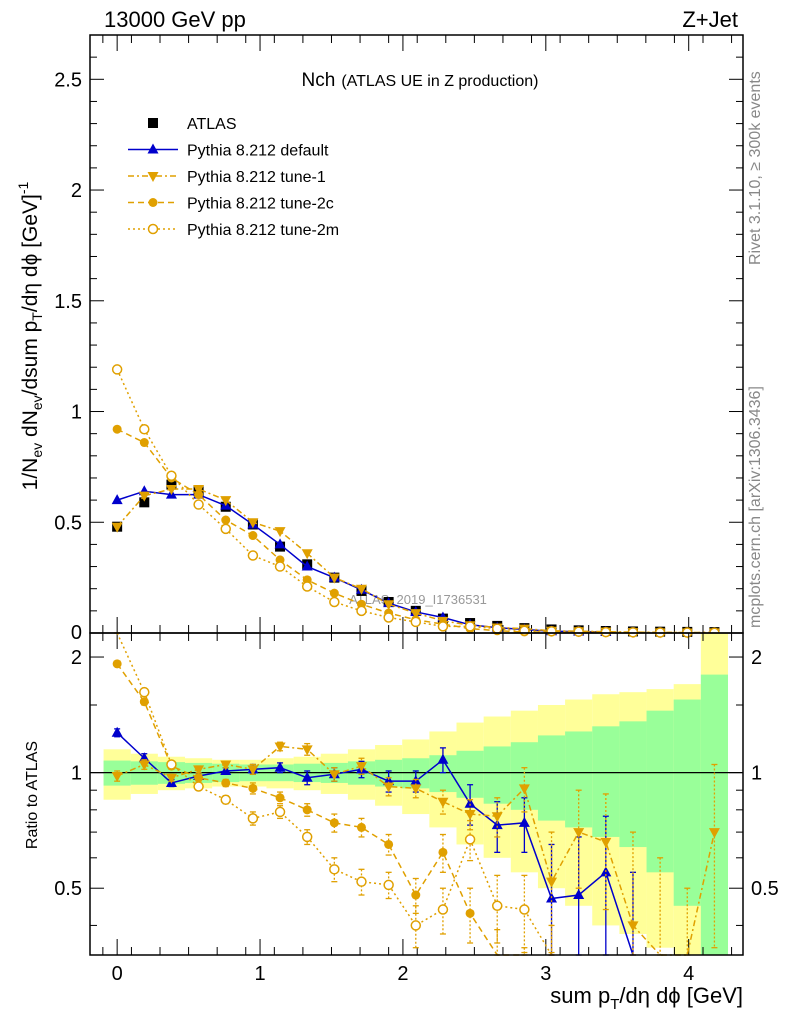  I want to click on main-ytick-label: 0.5, so click(68, 523).